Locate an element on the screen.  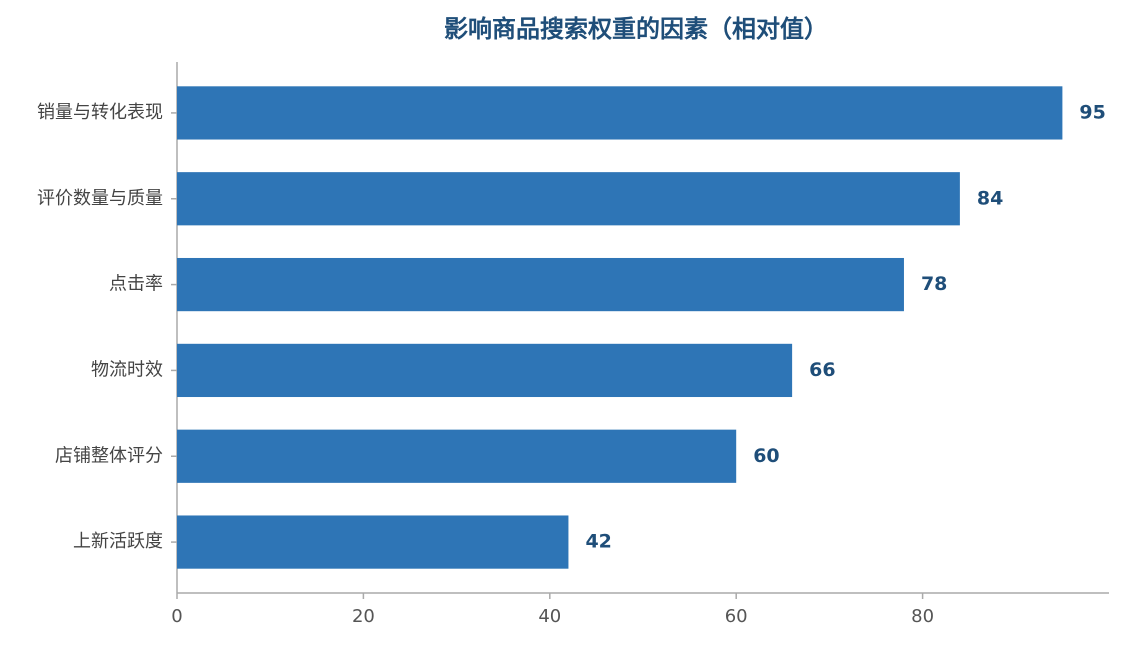
y-tick-label: 点击率 is located at coordinates (136, 284).